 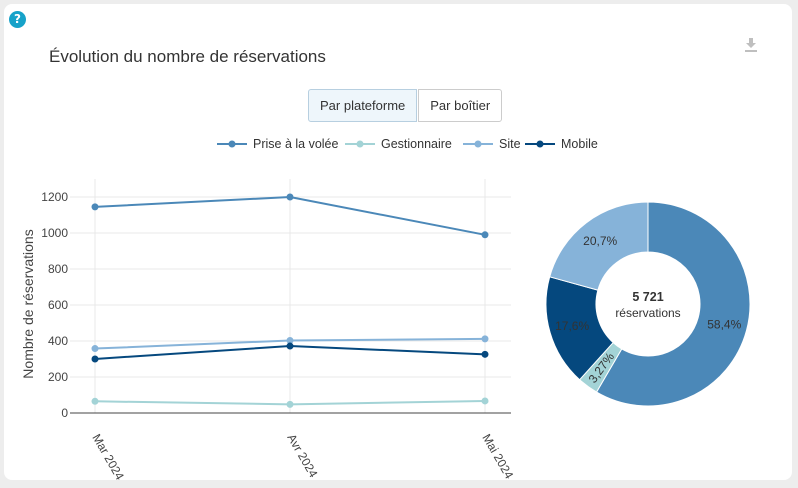 I want to click on legend-label-site: Site, so click(x=510, y=144).